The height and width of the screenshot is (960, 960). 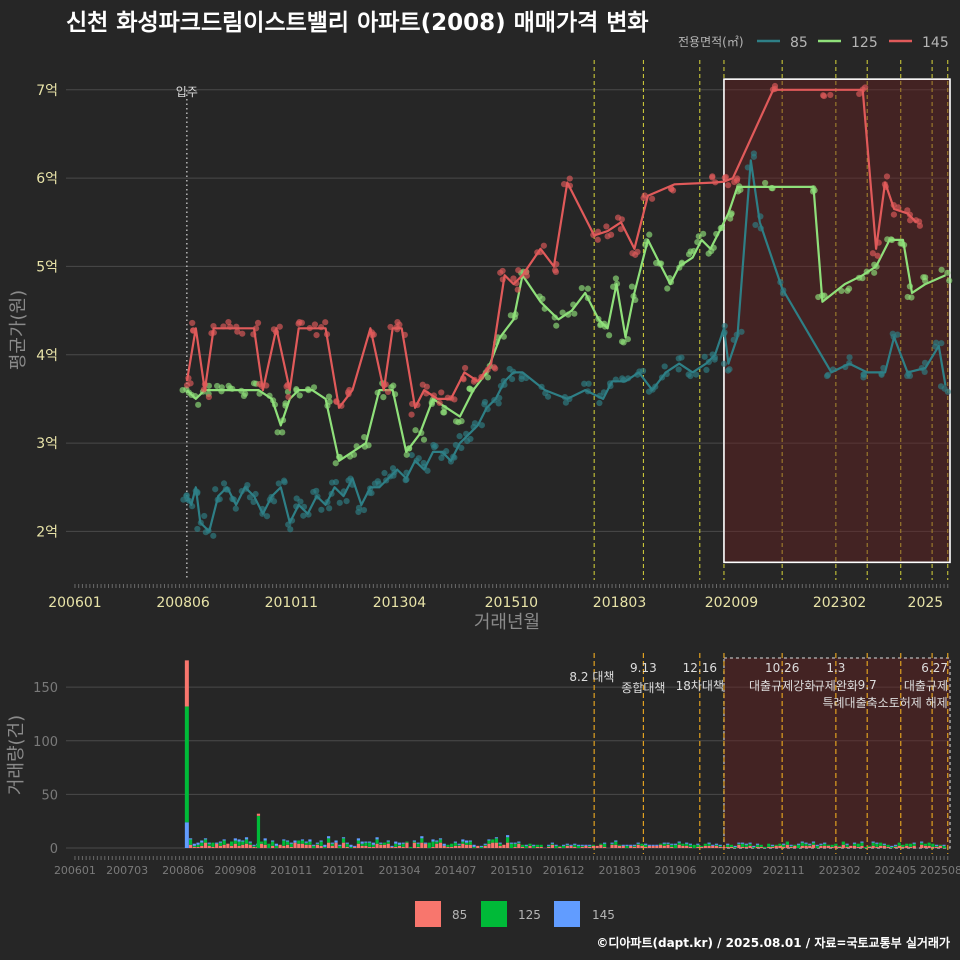 What do you see at coordinates (291, 870) in the screenshot?
I see `volume-x-tick-label: 201011` at bounding box center [291, 870].